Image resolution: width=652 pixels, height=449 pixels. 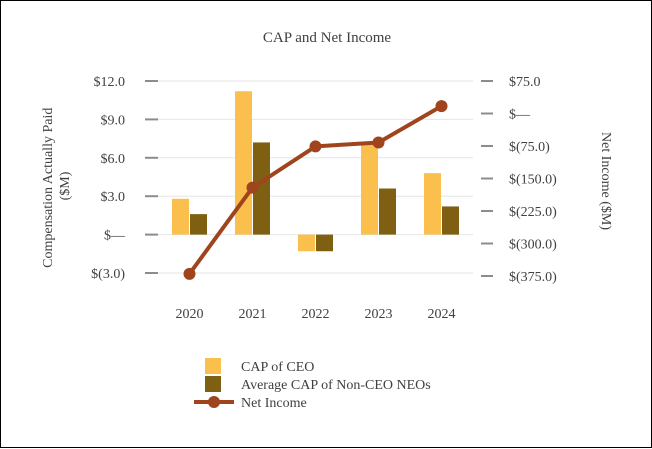 What do you see at coordinates (327, 38) in the screenshot?
I see `chart-title: CAP and Net Income` at bounding box center [327, 38].